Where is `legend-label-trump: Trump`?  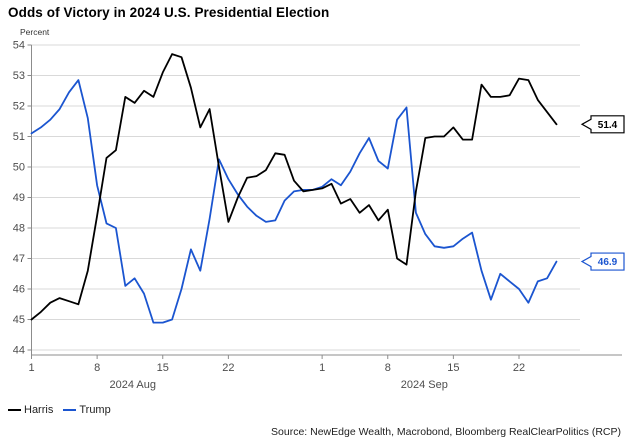
legend-label-trump: Trump is located at coordinates (95, 410).